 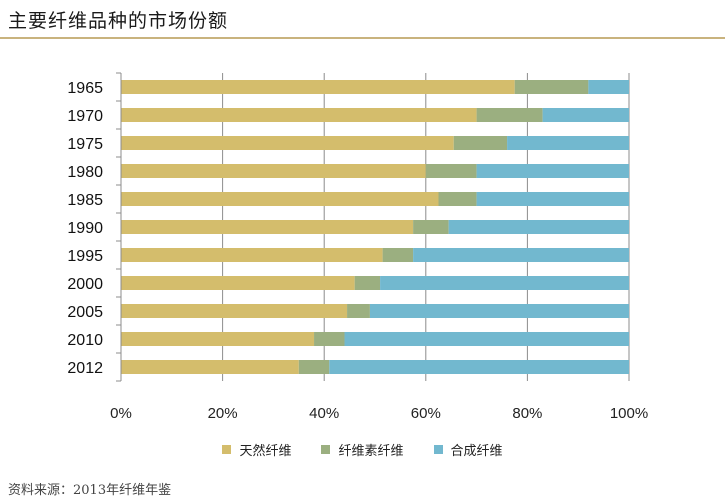 What do you see at coordinates (85, 228) in the screenshot?
I see `y-tick-label: 1990` at bounding box center [85, 228].